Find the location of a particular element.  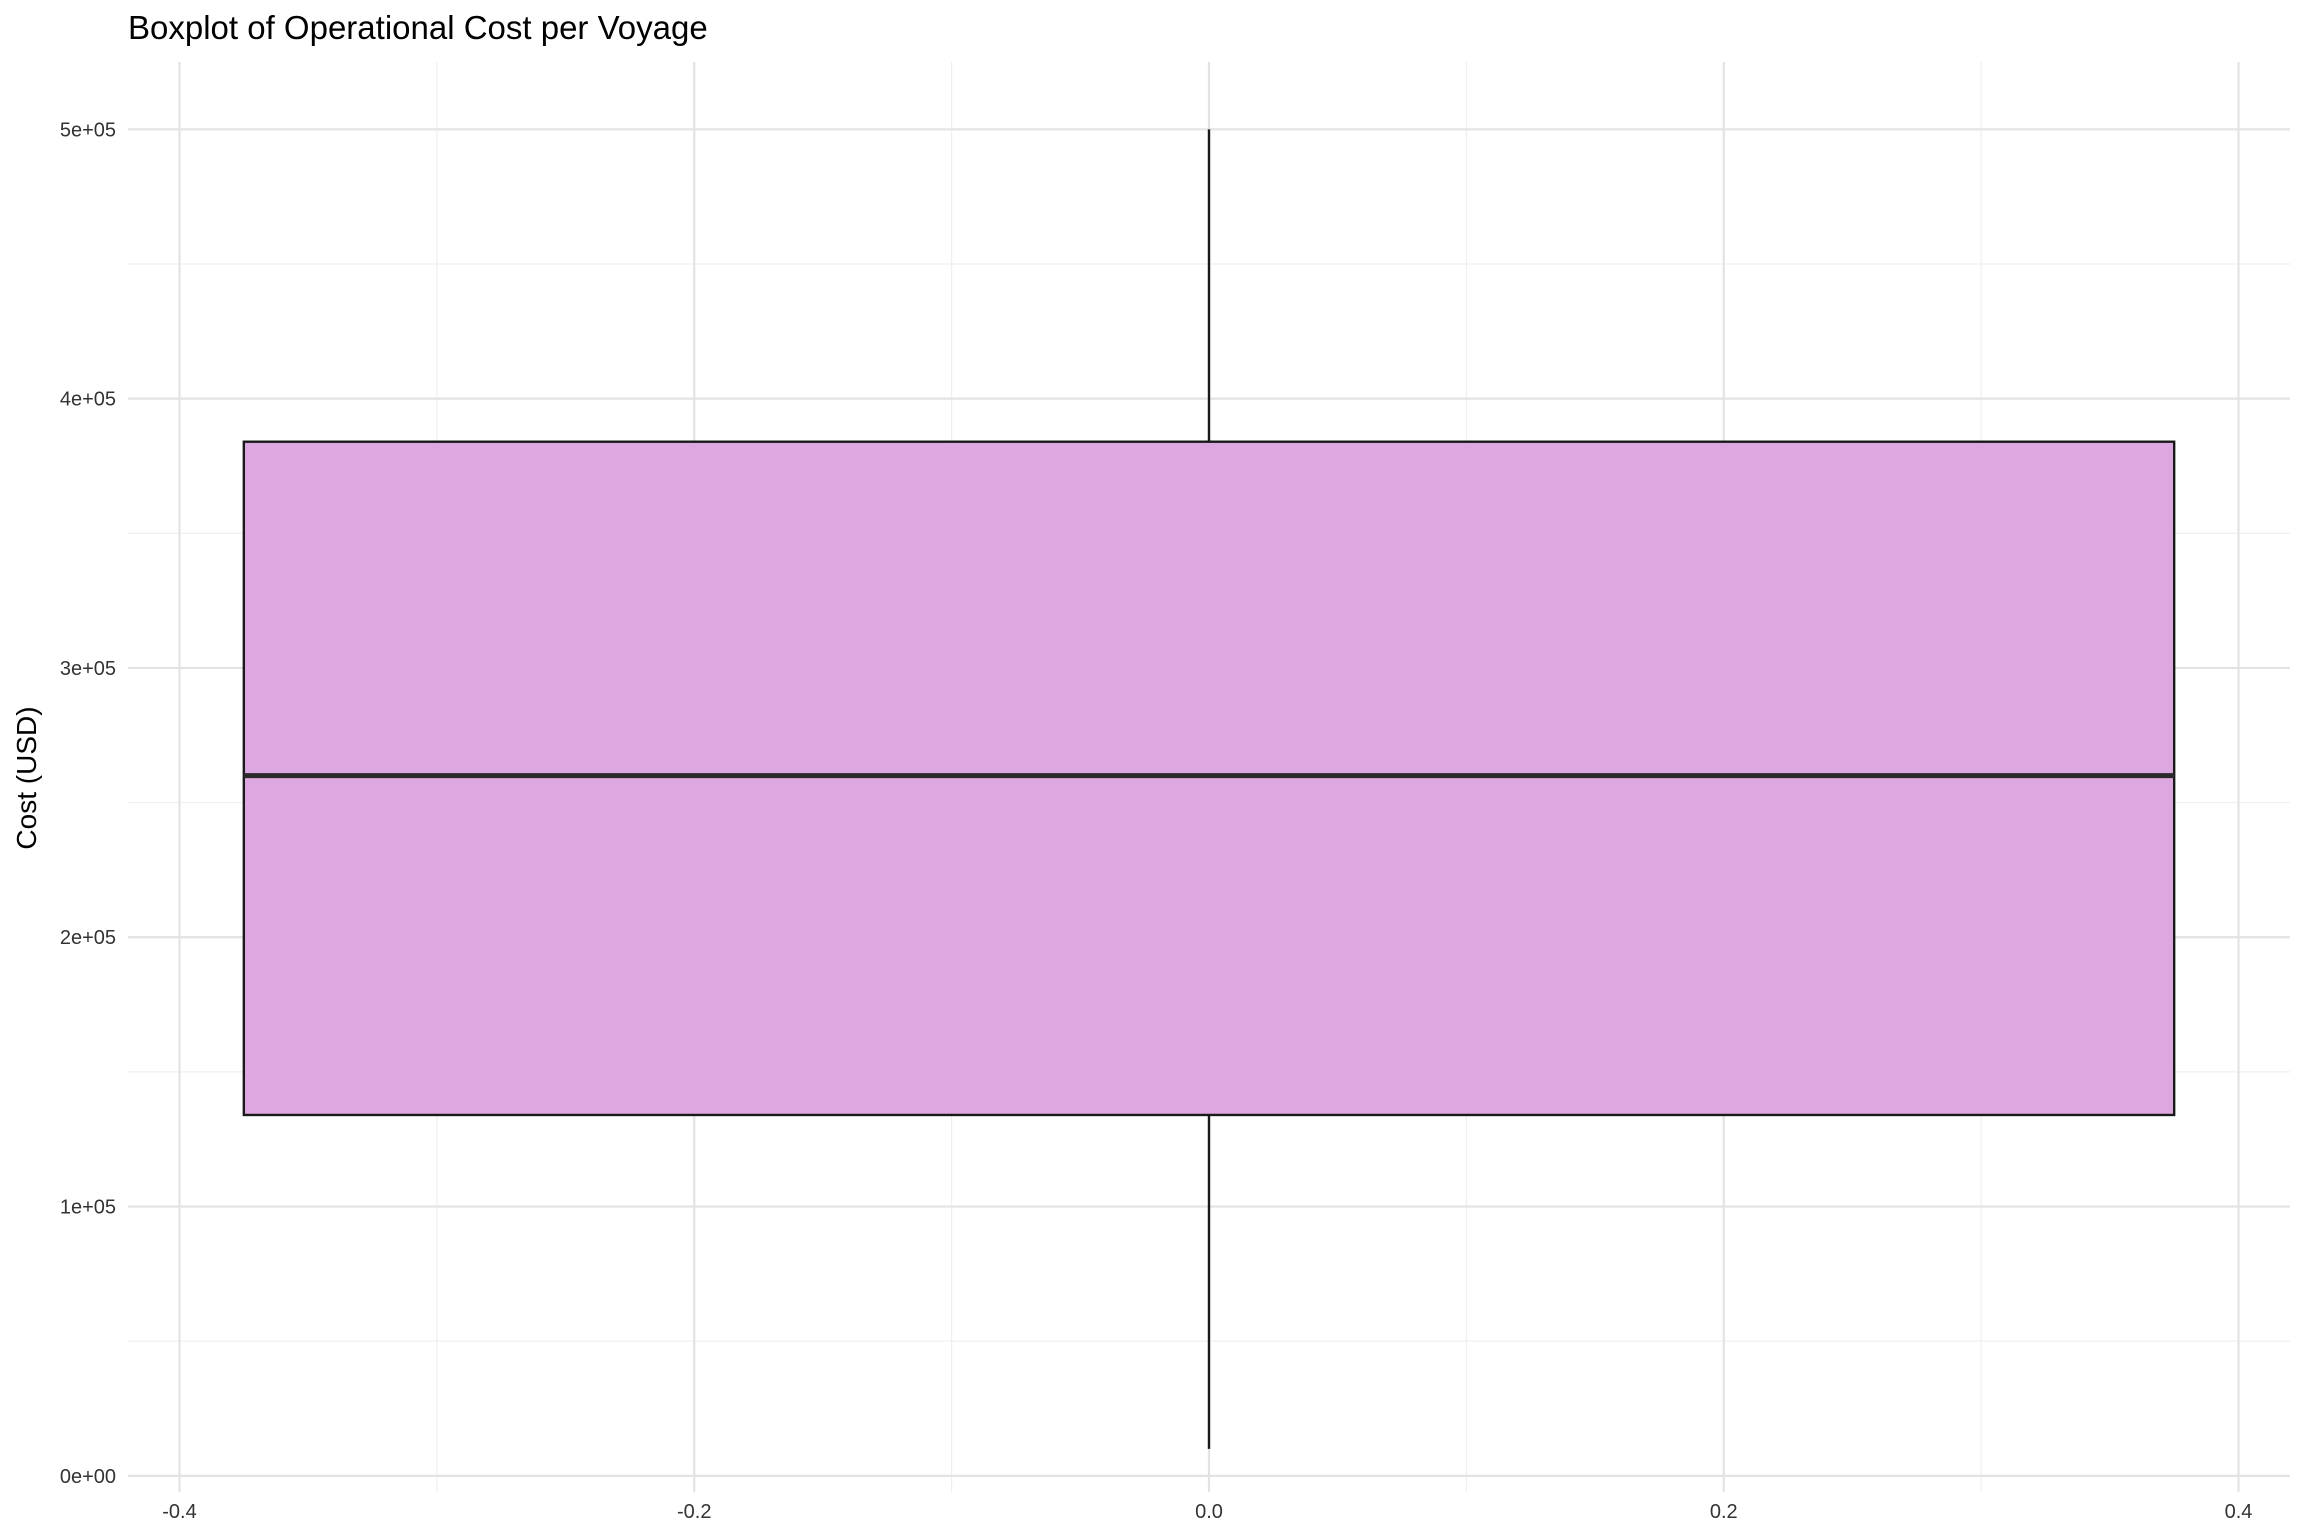

x-tick-label: -0.4 is located at coordinates (179, 1512).